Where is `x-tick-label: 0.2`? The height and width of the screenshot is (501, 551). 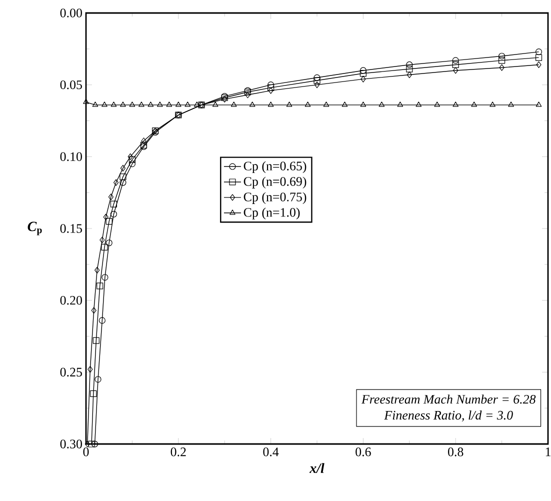
x-tick-label: 0.2 is located at coordinates (178, 452).